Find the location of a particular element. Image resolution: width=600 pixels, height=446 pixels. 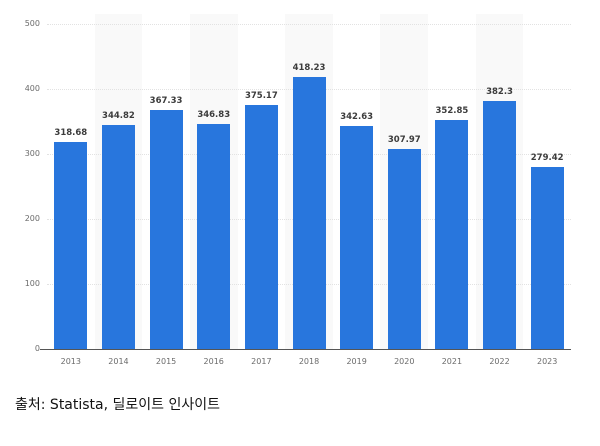

y-tick-label: 300 is located at coordinates (32, 153).